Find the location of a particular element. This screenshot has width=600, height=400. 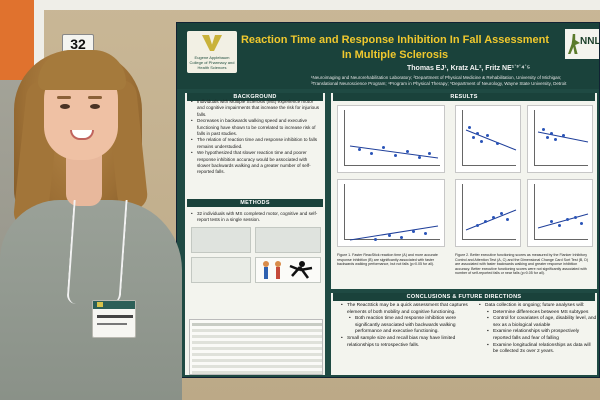

falling-person-icon is located at coordinates (288, 270).